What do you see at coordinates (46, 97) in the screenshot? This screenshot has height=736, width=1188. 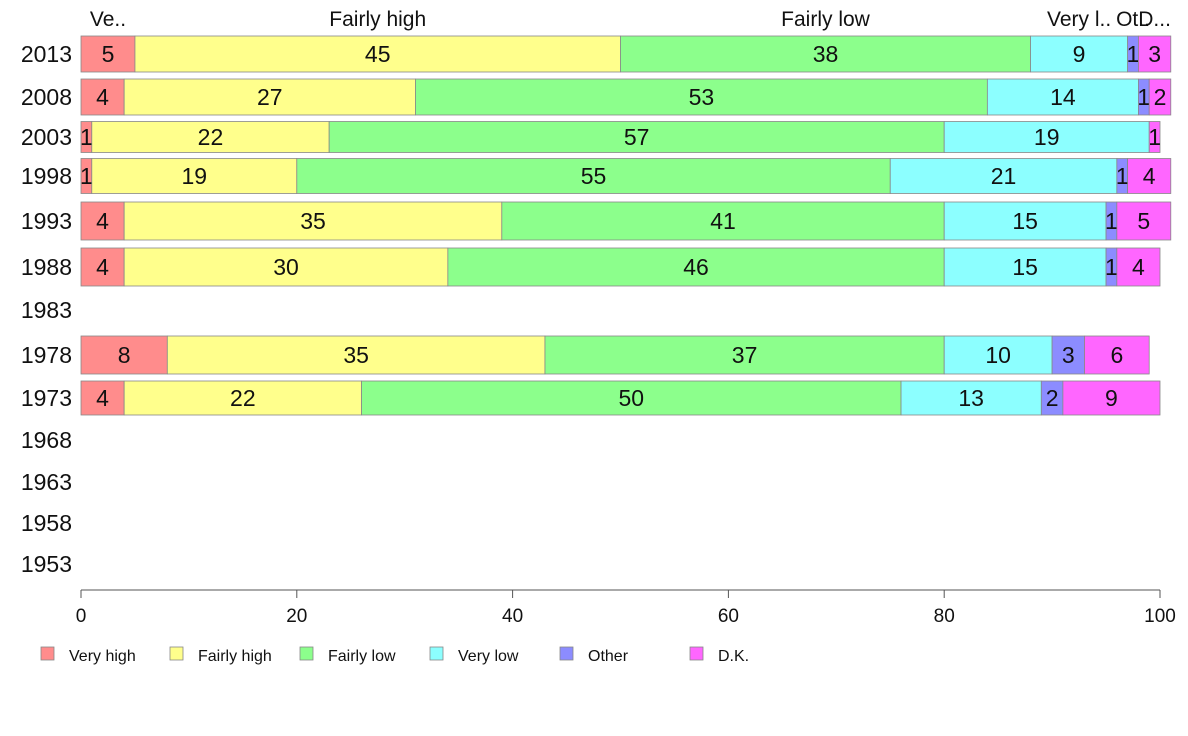 I see `y-tick-label: 2008` at bounding box center [46, 97].